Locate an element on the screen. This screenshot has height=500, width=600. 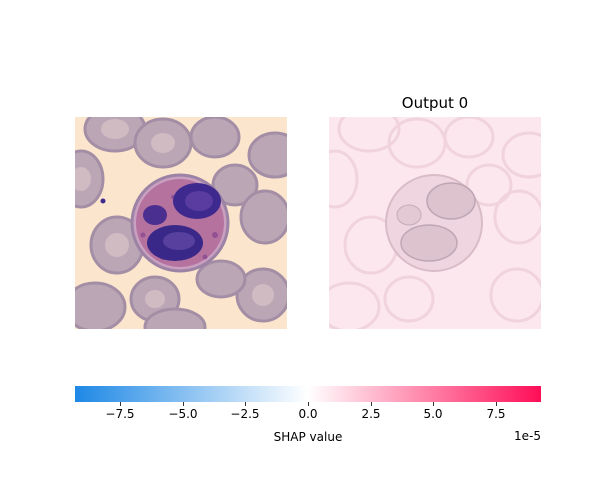
shap-heatmap-image is located at coordinates (435, 223).